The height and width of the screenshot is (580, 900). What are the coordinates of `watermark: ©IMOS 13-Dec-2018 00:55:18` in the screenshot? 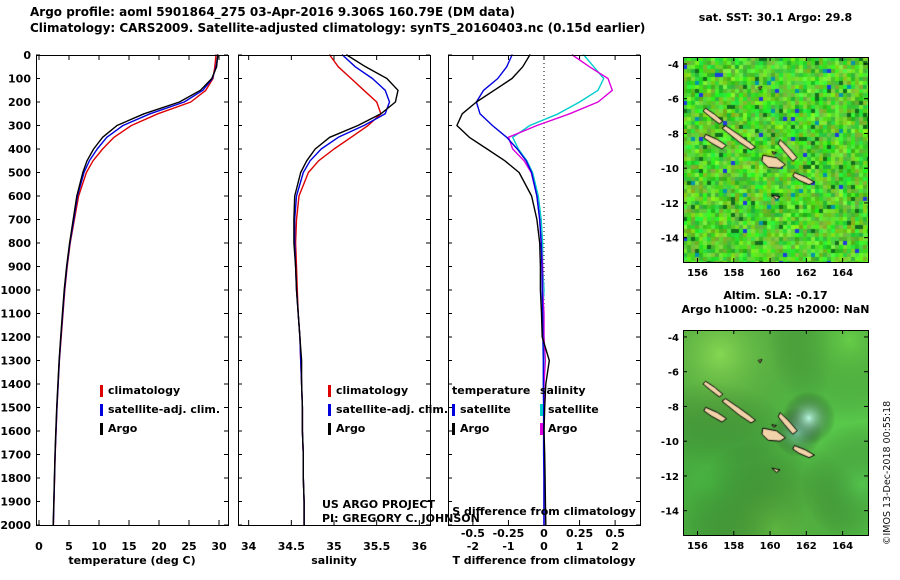 It's located at (887, 472).